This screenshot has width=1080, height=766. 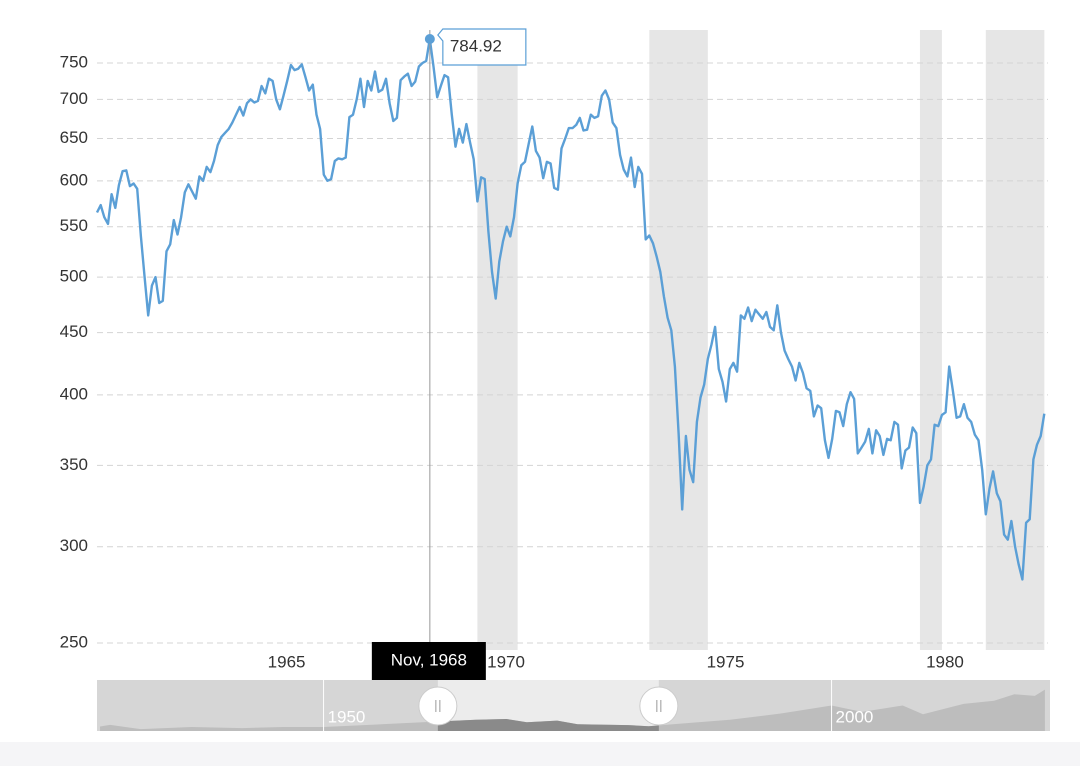 What do you see at coordinates (74, 545) in the screenshot?
I see `y-tick-label: 300` at bounding box center [74, 545].